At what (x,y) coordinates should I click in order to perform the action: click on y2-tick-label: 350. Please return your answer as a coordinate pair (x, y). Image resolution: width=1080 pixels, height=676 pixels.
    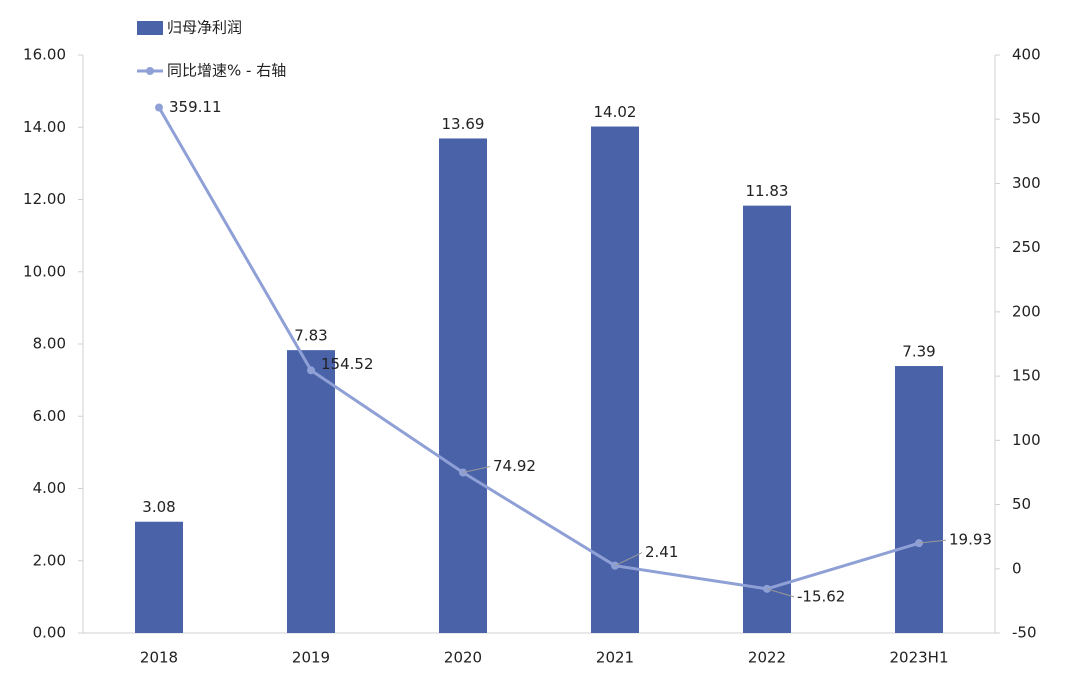
    Looking at the image, I should click on (1026, 119).